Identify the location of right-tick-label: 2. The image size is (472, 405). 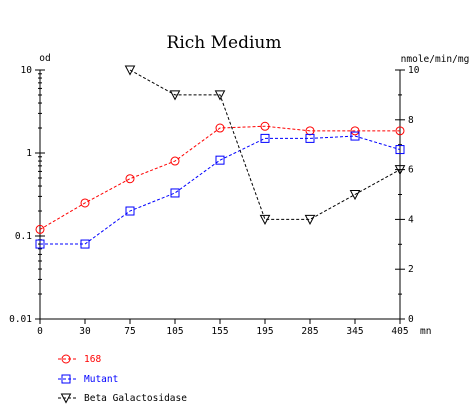
(411, 269).